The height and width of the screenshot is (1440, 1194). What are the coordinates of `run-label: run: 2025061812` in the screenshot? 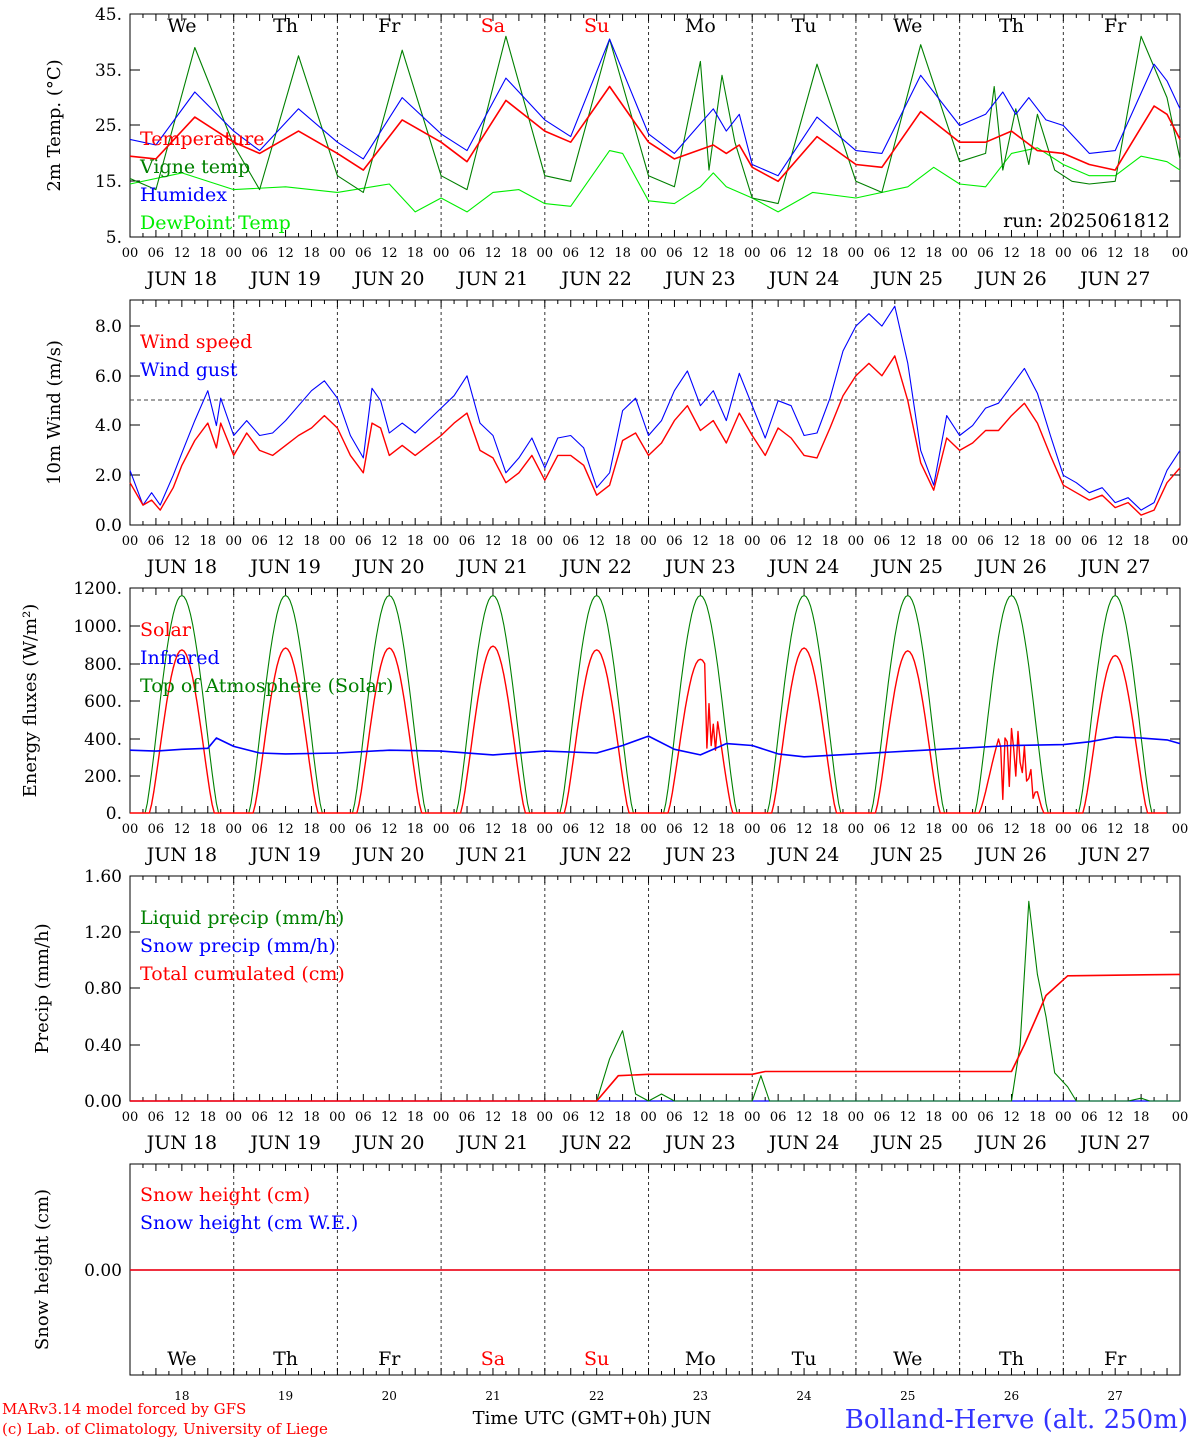 It's located at (1086, 221).